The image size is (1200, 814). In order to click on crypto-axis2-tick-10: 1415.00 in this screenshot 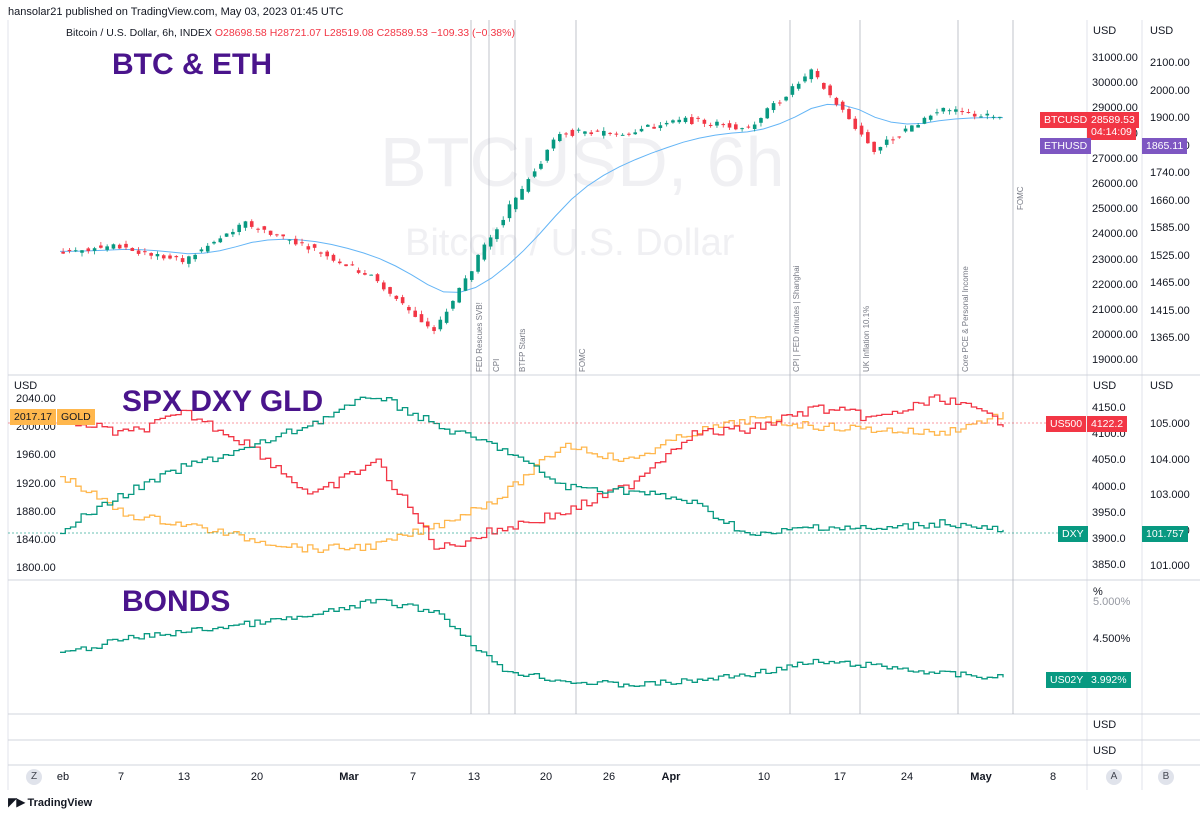, I will do `click(1170, 310)`.